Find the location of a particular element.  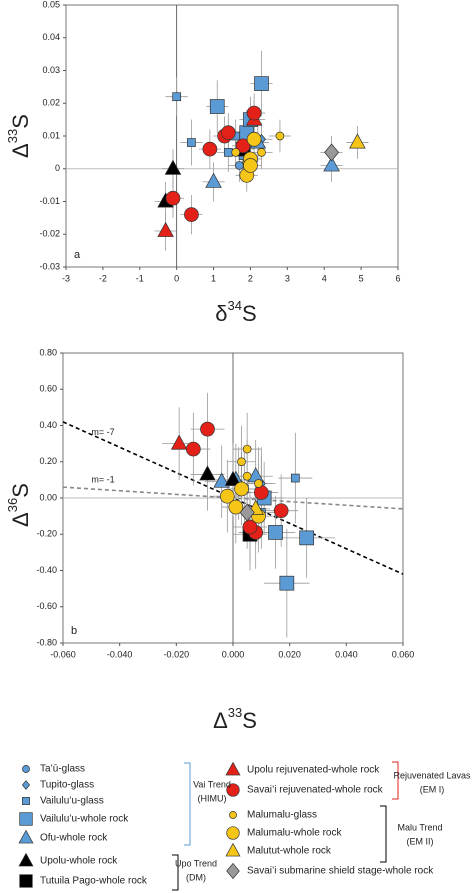

y-tick-label: -0.02 is located at coordinates (49, 234).